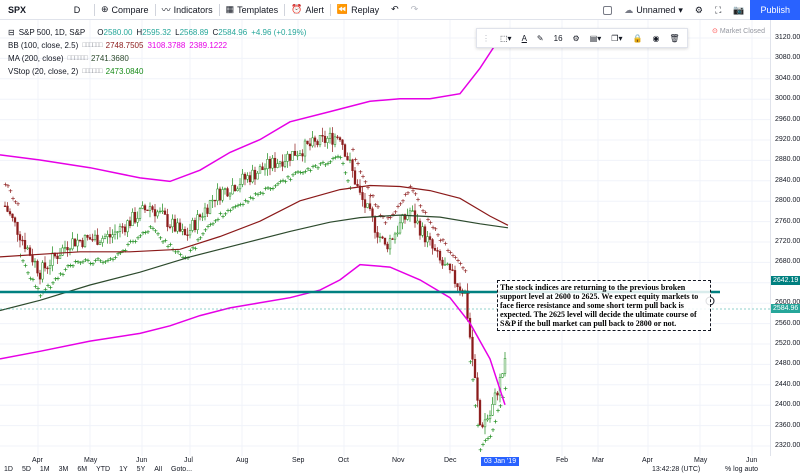 Image resolution: width=800 pixels, height=473 pixels. Describe the element at coordinates (125, 10) in the screenshot. I see `compare-button: ⊕ Compare` at that location.